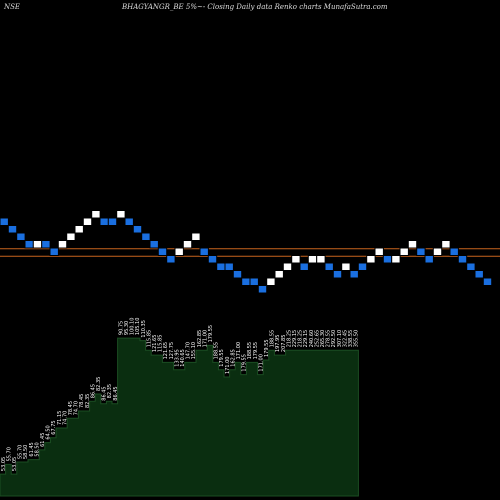 Image resolution: width=500 pixels, height=500 pixels. I want to click on volume-value-label: 252.65, so click(317, 339).